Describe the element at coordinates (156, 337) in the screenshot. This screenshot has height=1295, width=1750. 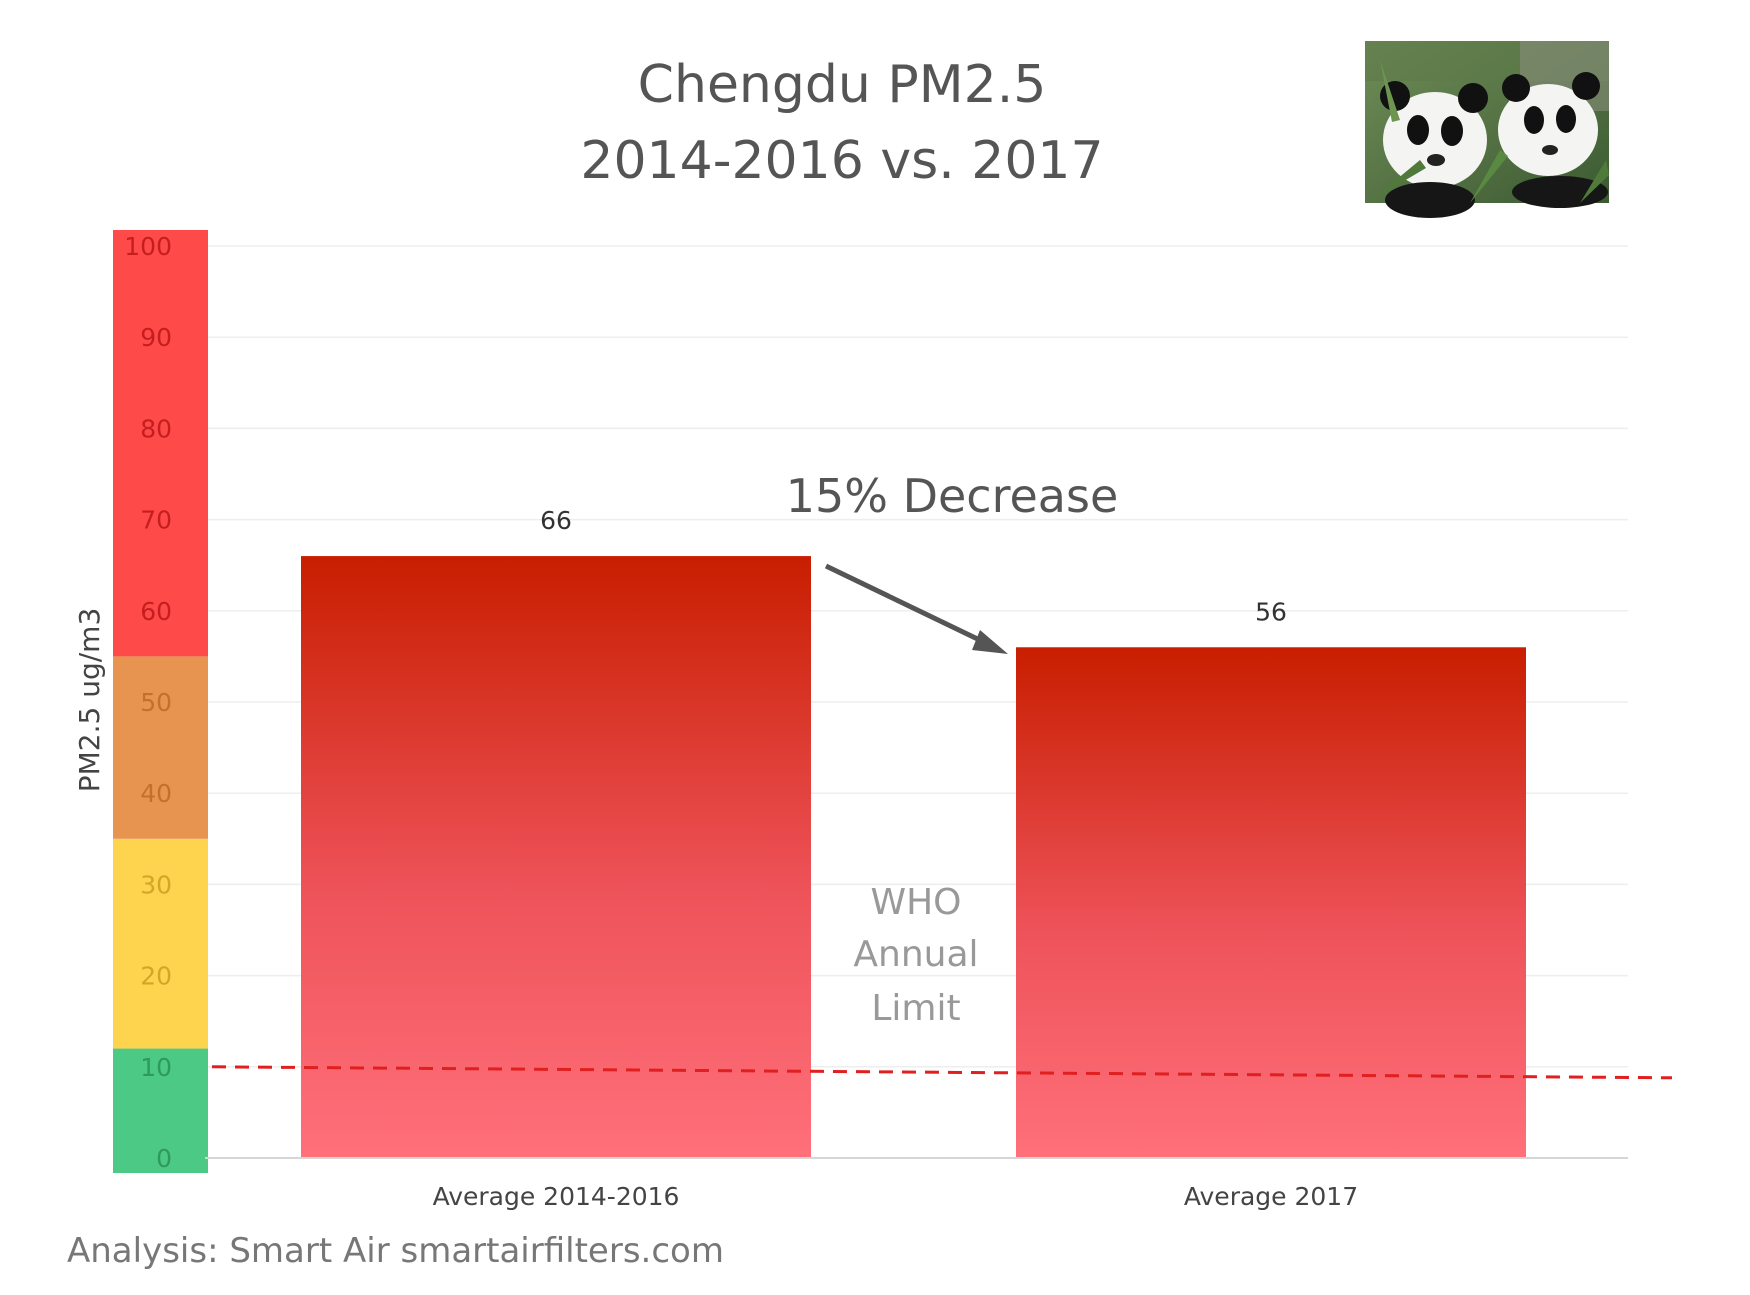
I see `y-tick-label: 90` at that location.